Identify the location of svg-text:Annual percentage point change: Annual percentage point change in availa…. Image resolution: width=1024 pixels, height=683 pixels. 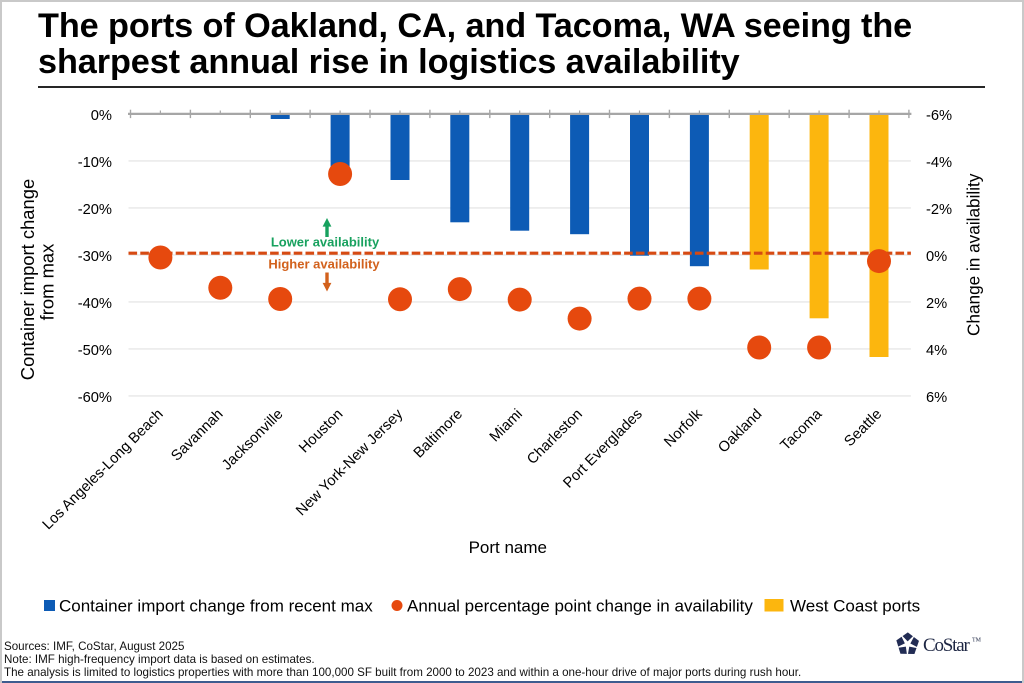
(580, 606).